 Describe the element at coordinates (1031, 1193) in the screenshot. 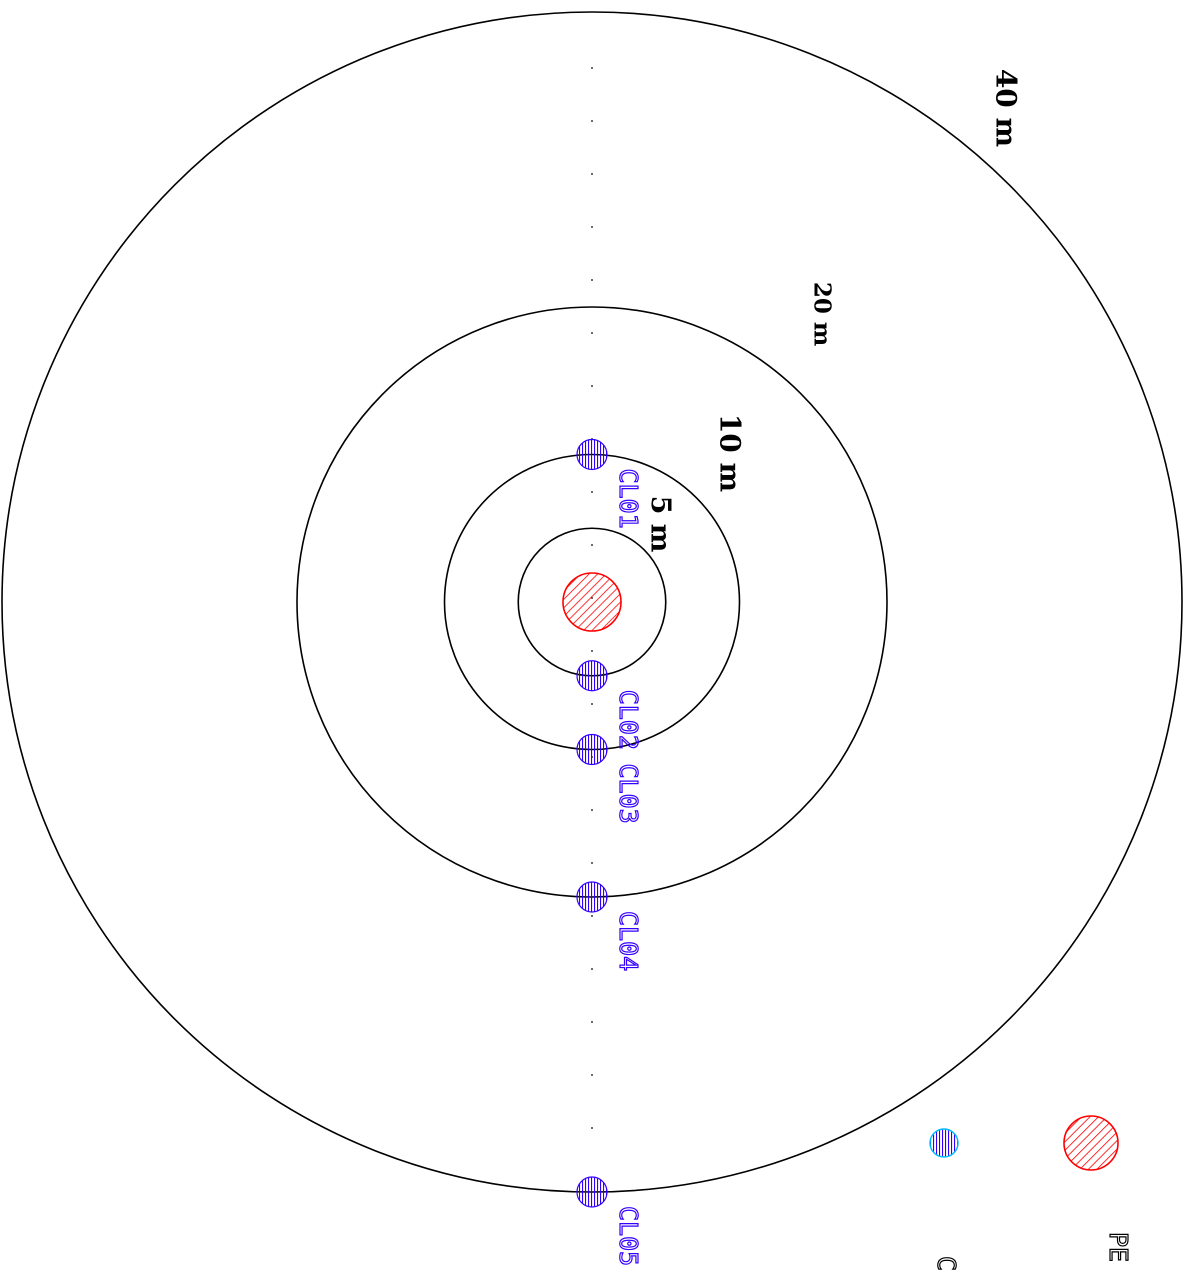

I see `legend: PE C` at that location.